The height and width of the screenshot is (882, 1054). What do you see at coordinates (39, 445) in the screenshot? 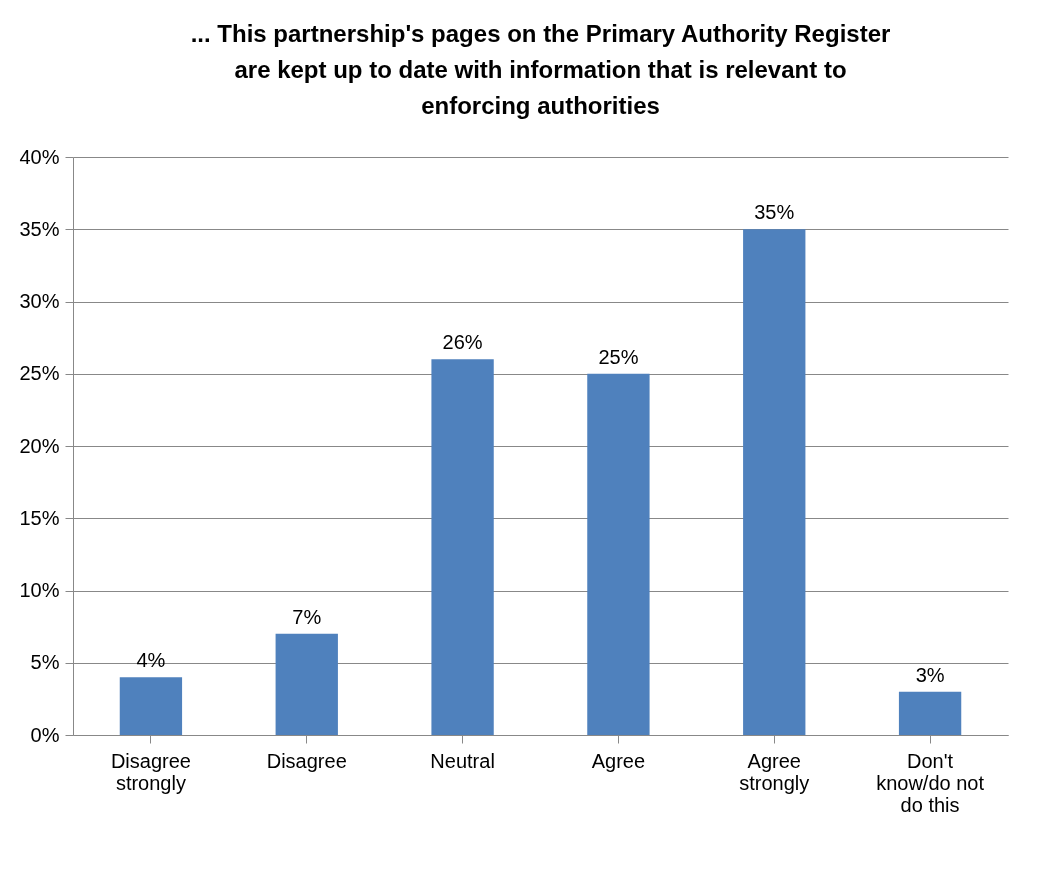
I see `y-tick-label: 20%` at bounding box center [39, 445].